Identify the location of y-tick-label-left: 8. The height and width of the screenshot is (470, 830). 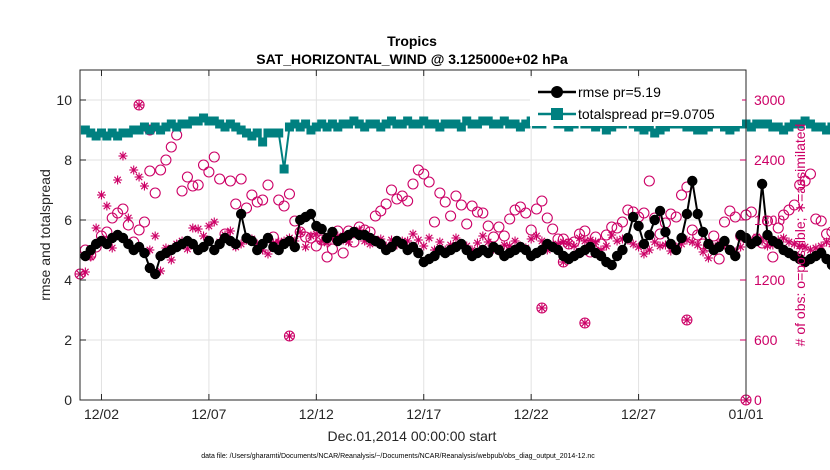
(68, 160).